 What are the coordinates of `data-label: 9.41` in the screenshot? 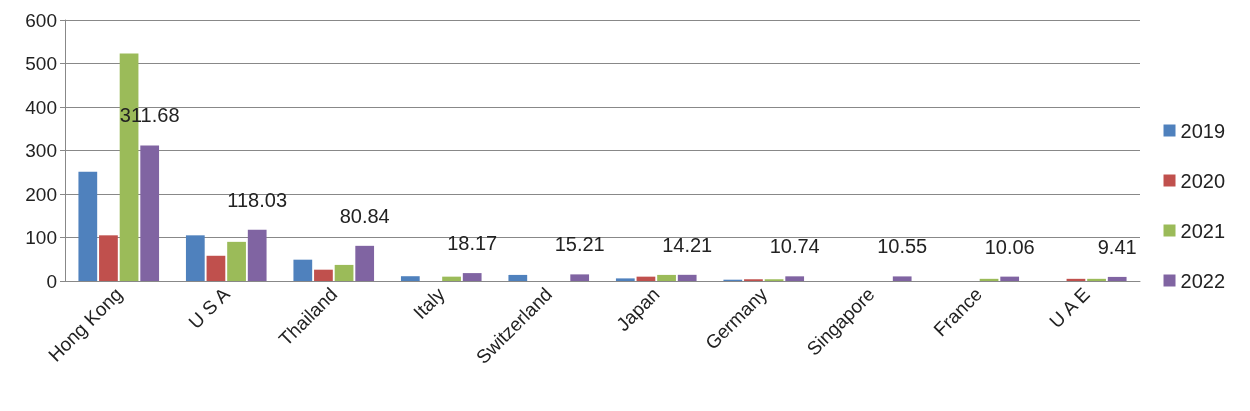 It's located at (1117, 246).